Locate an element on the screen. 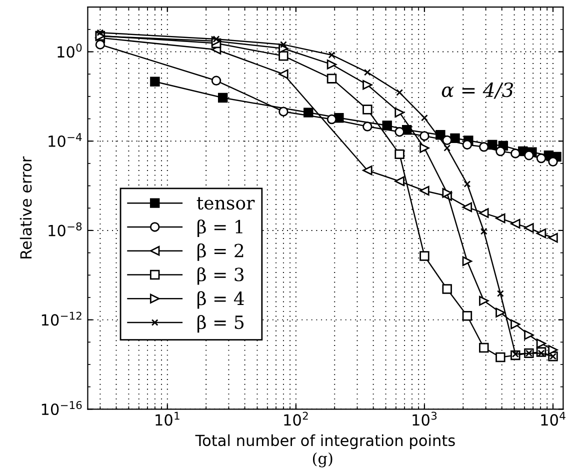 This screenshot has height=473, width=566. legend-label: β = 2 is located at coordinates (221, 252).